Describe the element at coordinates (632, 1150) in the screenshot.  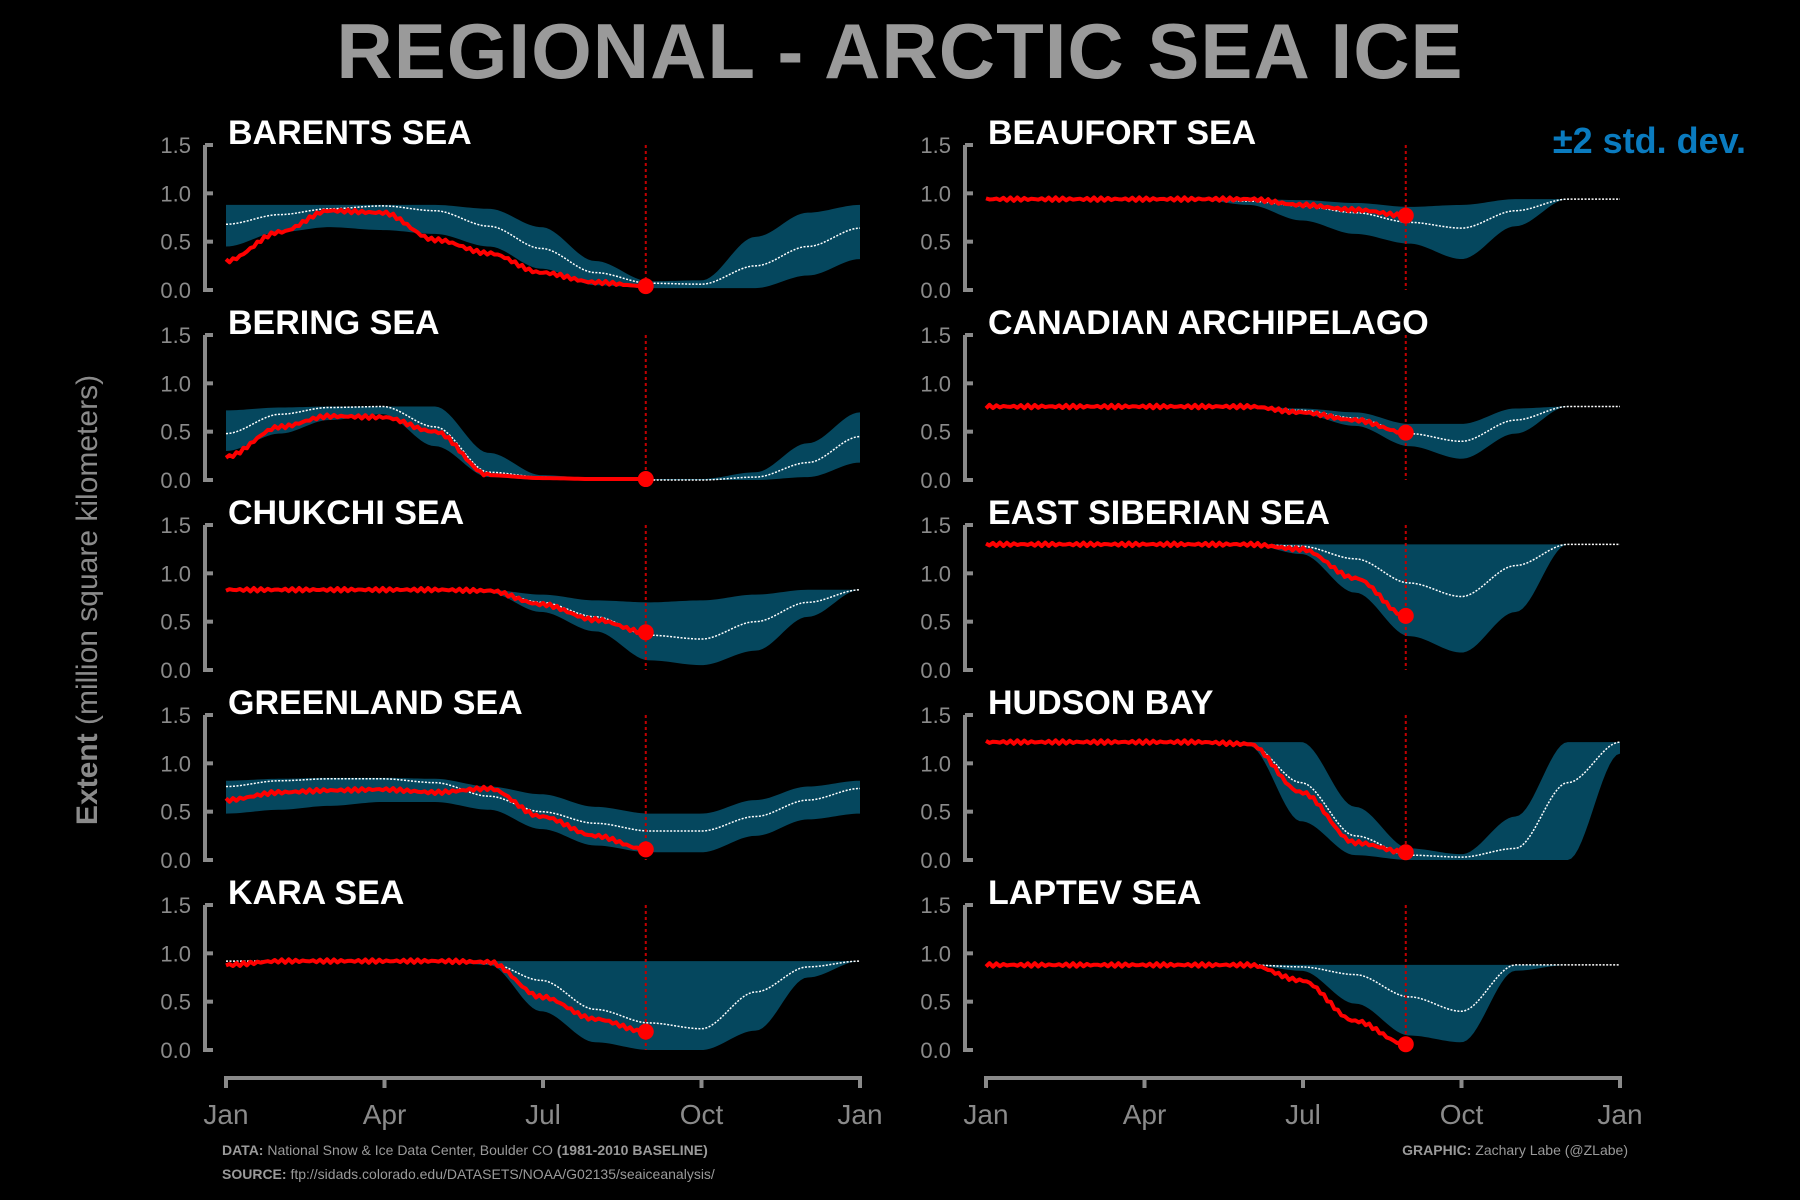
I see `footer-baseline: (1981-2010 BASELINE)` at that location.